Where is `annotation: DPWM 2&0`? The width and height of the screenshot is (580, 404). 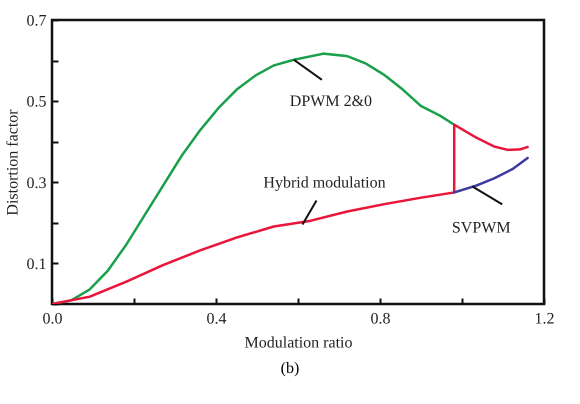 annotation: DPWM 2&0 is located at coordinates (331, 101).